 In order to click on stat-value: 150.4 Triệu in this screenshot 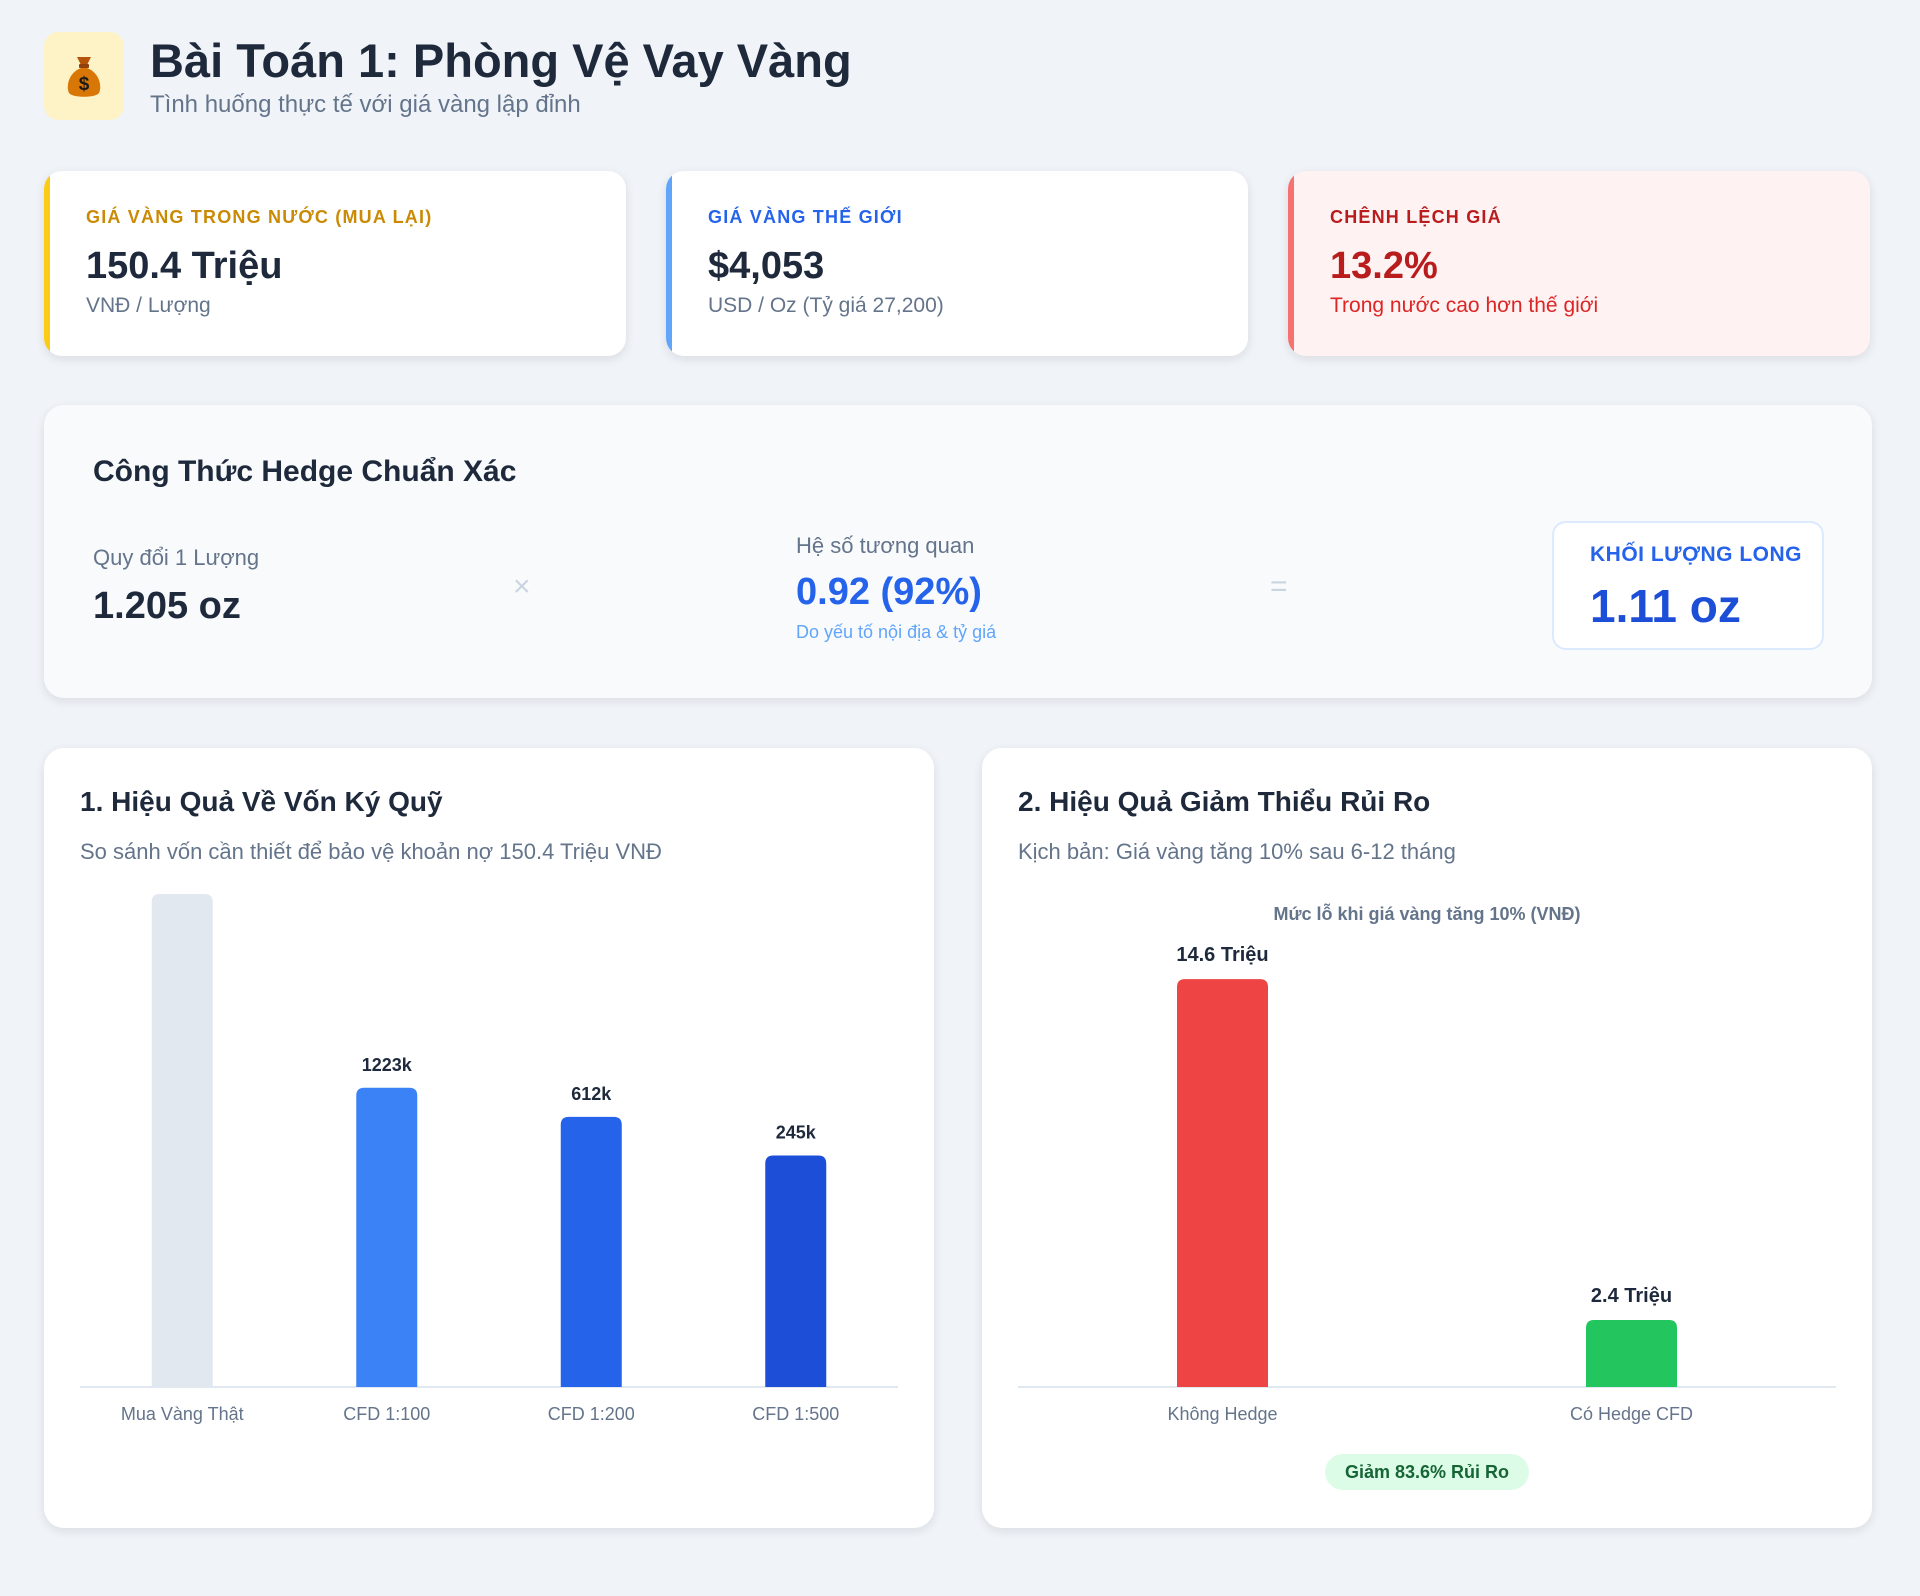, I will do `click(184, 266)`.